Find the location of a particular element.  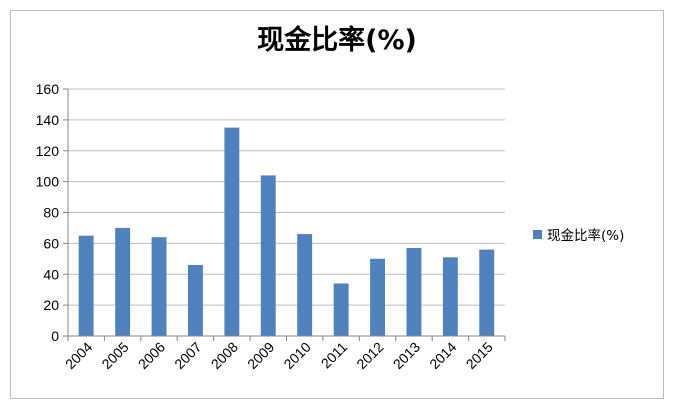

y-tick-labels: 0 20 40 60 80 100 120 140 160 is located at coordinates (48, 212).